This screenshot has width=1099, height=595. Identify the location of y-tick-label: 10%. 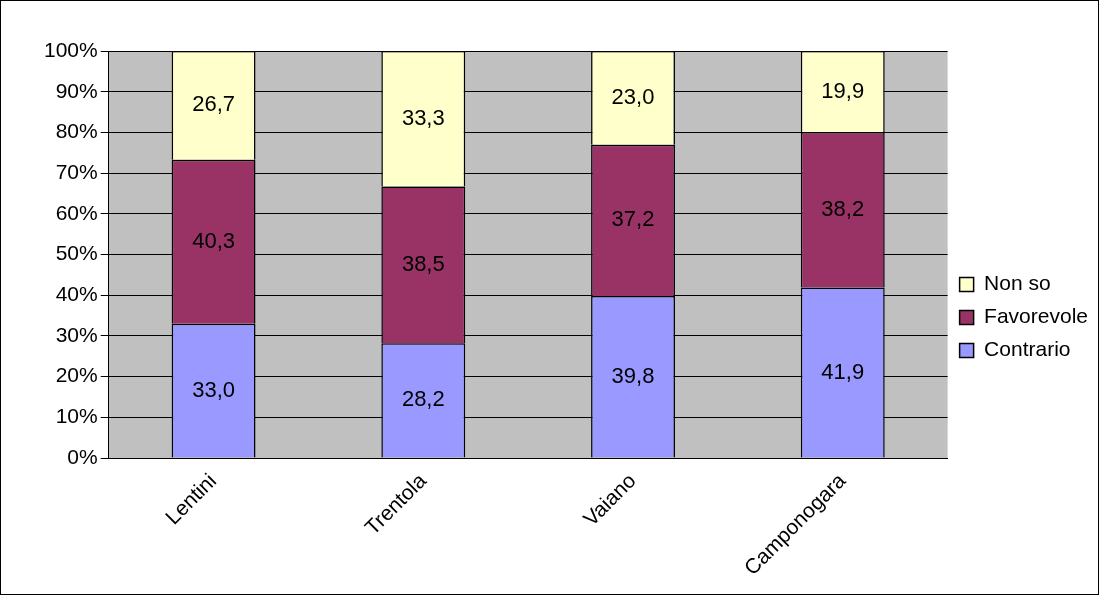
(76, 416).